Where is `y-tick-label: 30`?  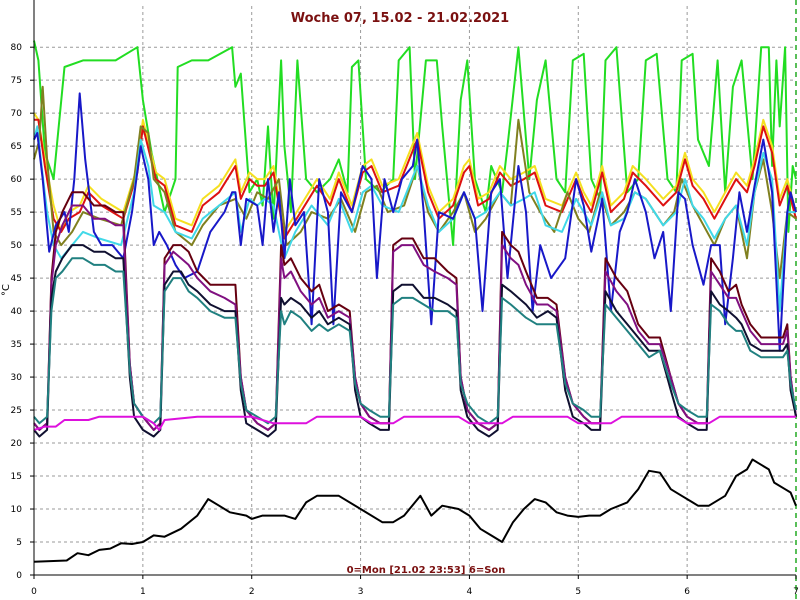 y-tick-label: 30 is located at coordinates (17, 378).